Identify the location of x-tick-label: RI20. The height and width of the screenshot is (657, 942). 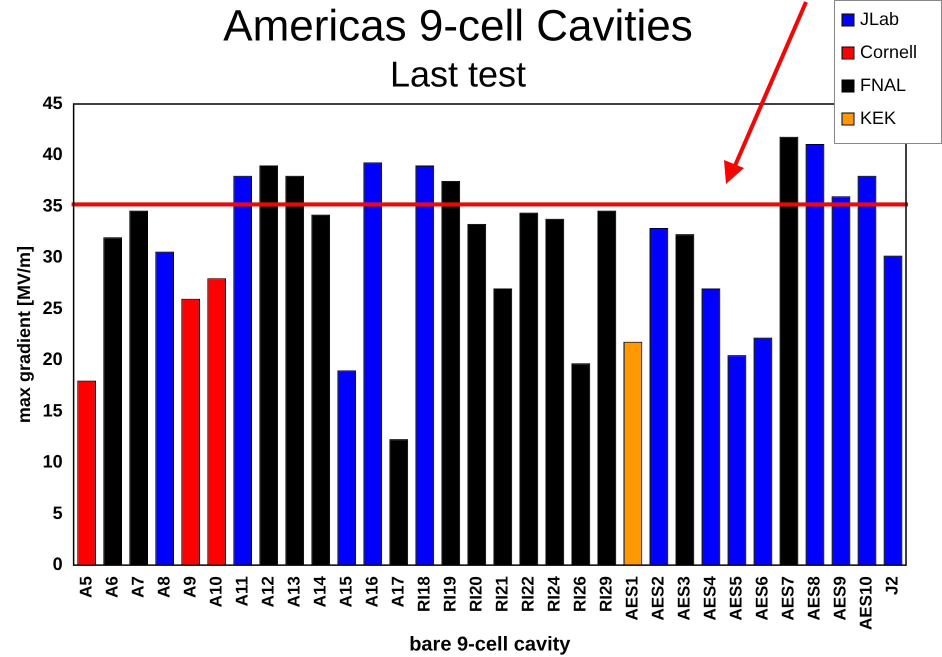
(476, 594).